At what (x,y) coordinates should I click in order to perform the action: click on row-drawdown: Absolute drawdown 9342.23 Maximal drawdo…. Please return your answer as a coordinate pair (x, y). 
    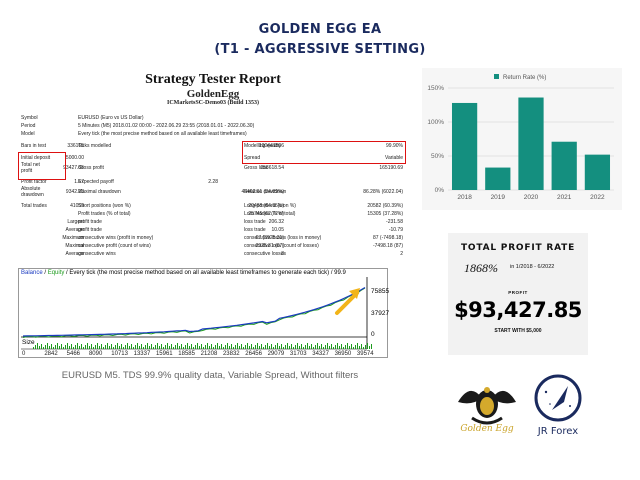
    Looking at the image, I should click on (213, 192).